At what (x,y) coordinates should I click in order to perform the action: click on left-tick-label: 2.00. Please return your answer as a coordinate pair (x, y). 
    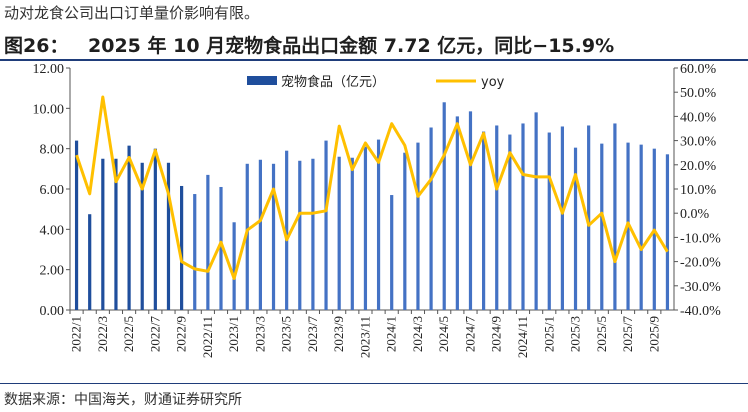
    Looking at the image, I should click on (52, 271).